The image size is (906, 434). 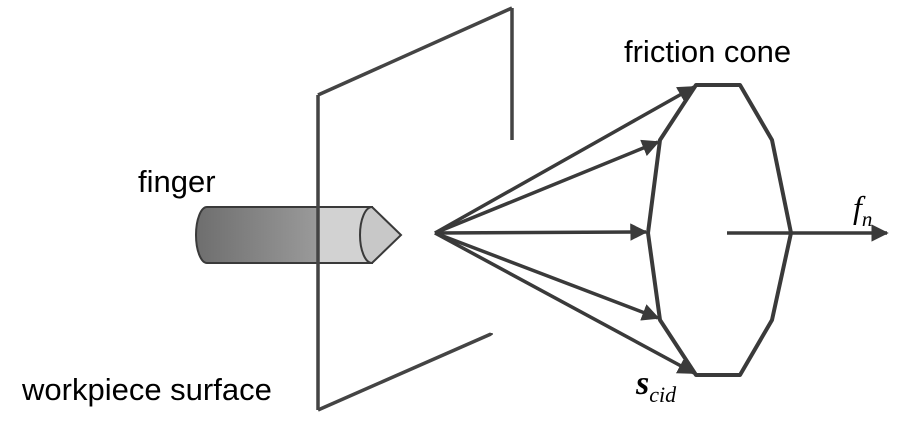 I want to click on cone-edge-symbol: s, so click(x=642, y=383).